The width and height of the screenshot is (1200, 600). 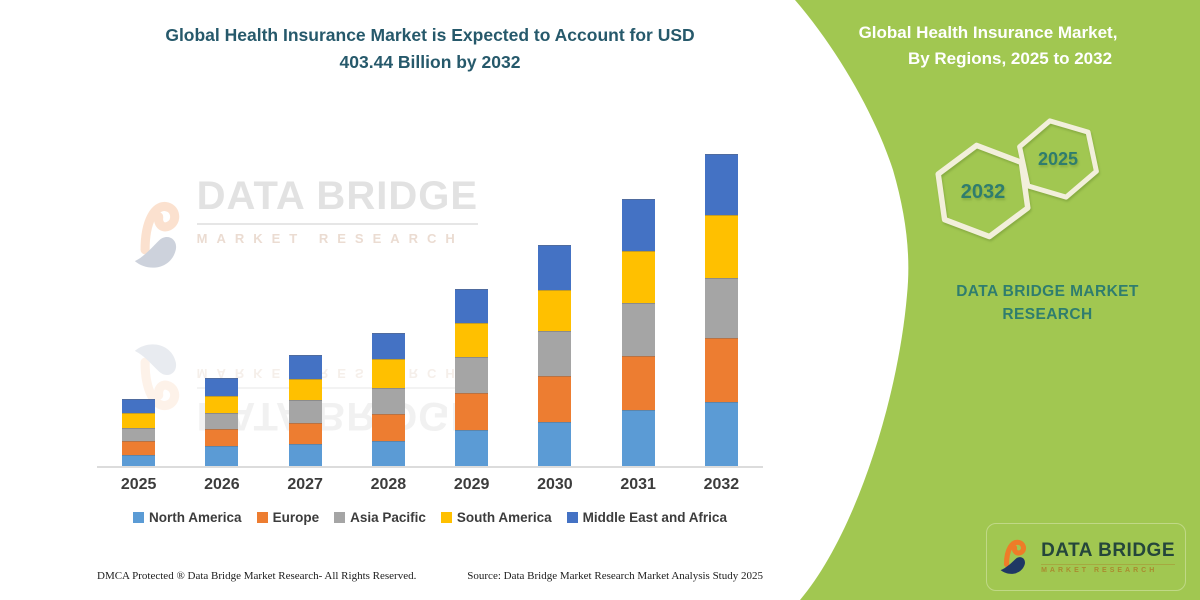 What do you see at coordinates (638, 438) in the screenshot?
I see `bar-segment-2031-north-america` at bounding box center [638, 438].